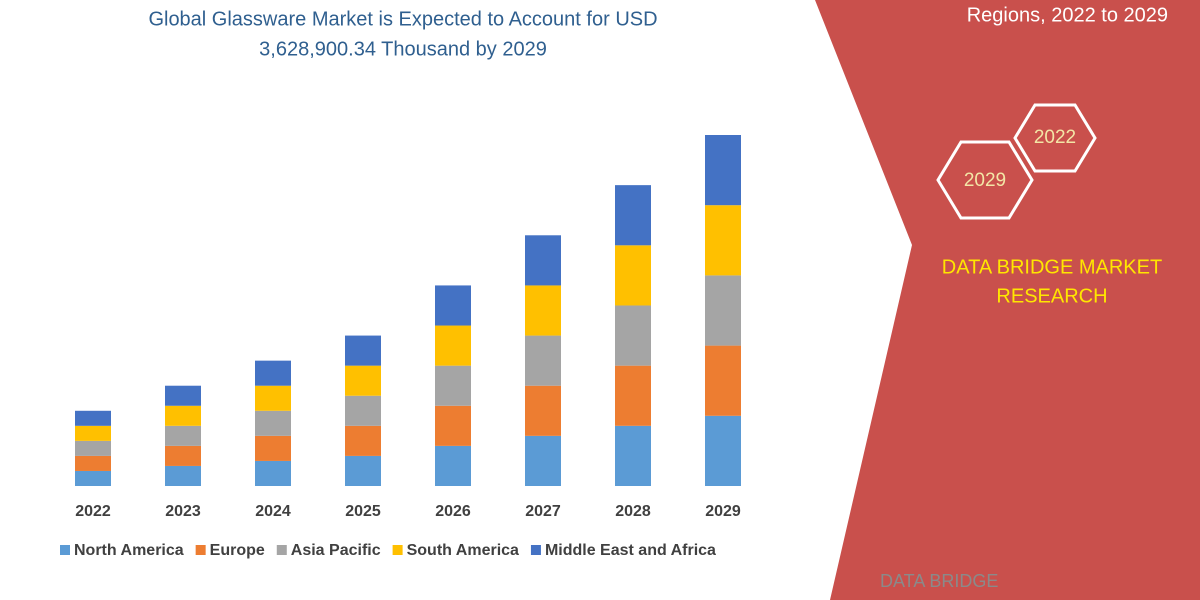 The width and height of the screenshot is (1200, 600). What do you see at coordinates (939, 581) in the screenshot?
I see `footer-logo: DATA BRIDGE` at bounding box center [939, 581].